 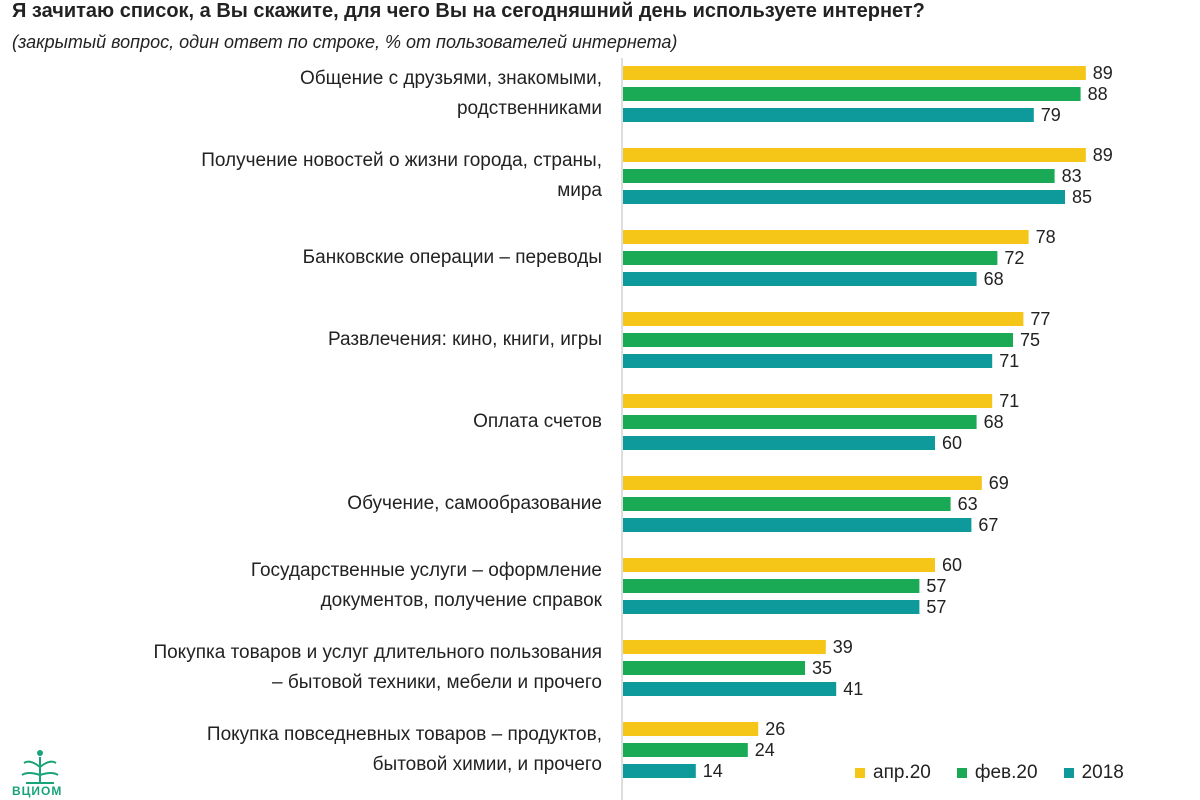 I want to click on category-label-5: Обучение, самообразование, so click(x=322, y=504).